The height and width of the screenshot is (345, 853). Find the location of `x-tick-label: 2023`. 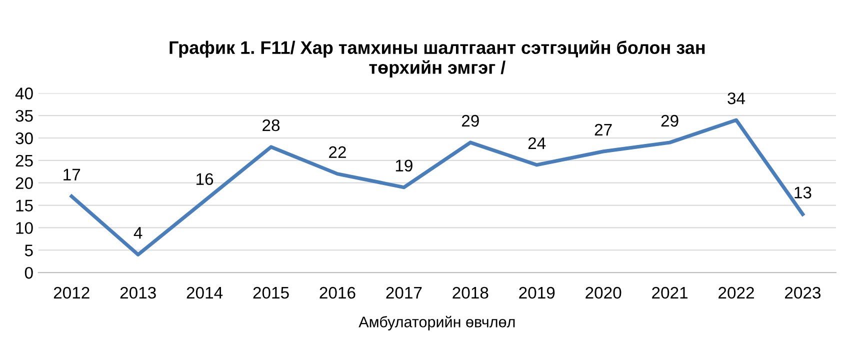

x-tick-label: 2023 is located at coordinates (803, 292).